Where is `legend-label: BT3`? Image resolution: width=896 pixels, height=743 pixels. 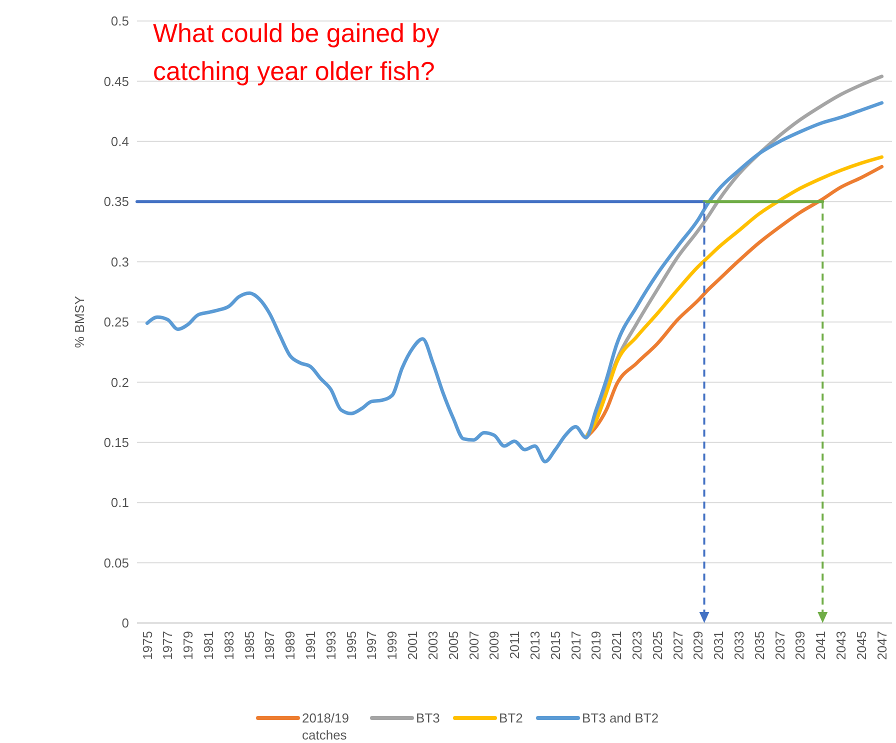 legend-label: BT3 is located at coordinates (428, 718).